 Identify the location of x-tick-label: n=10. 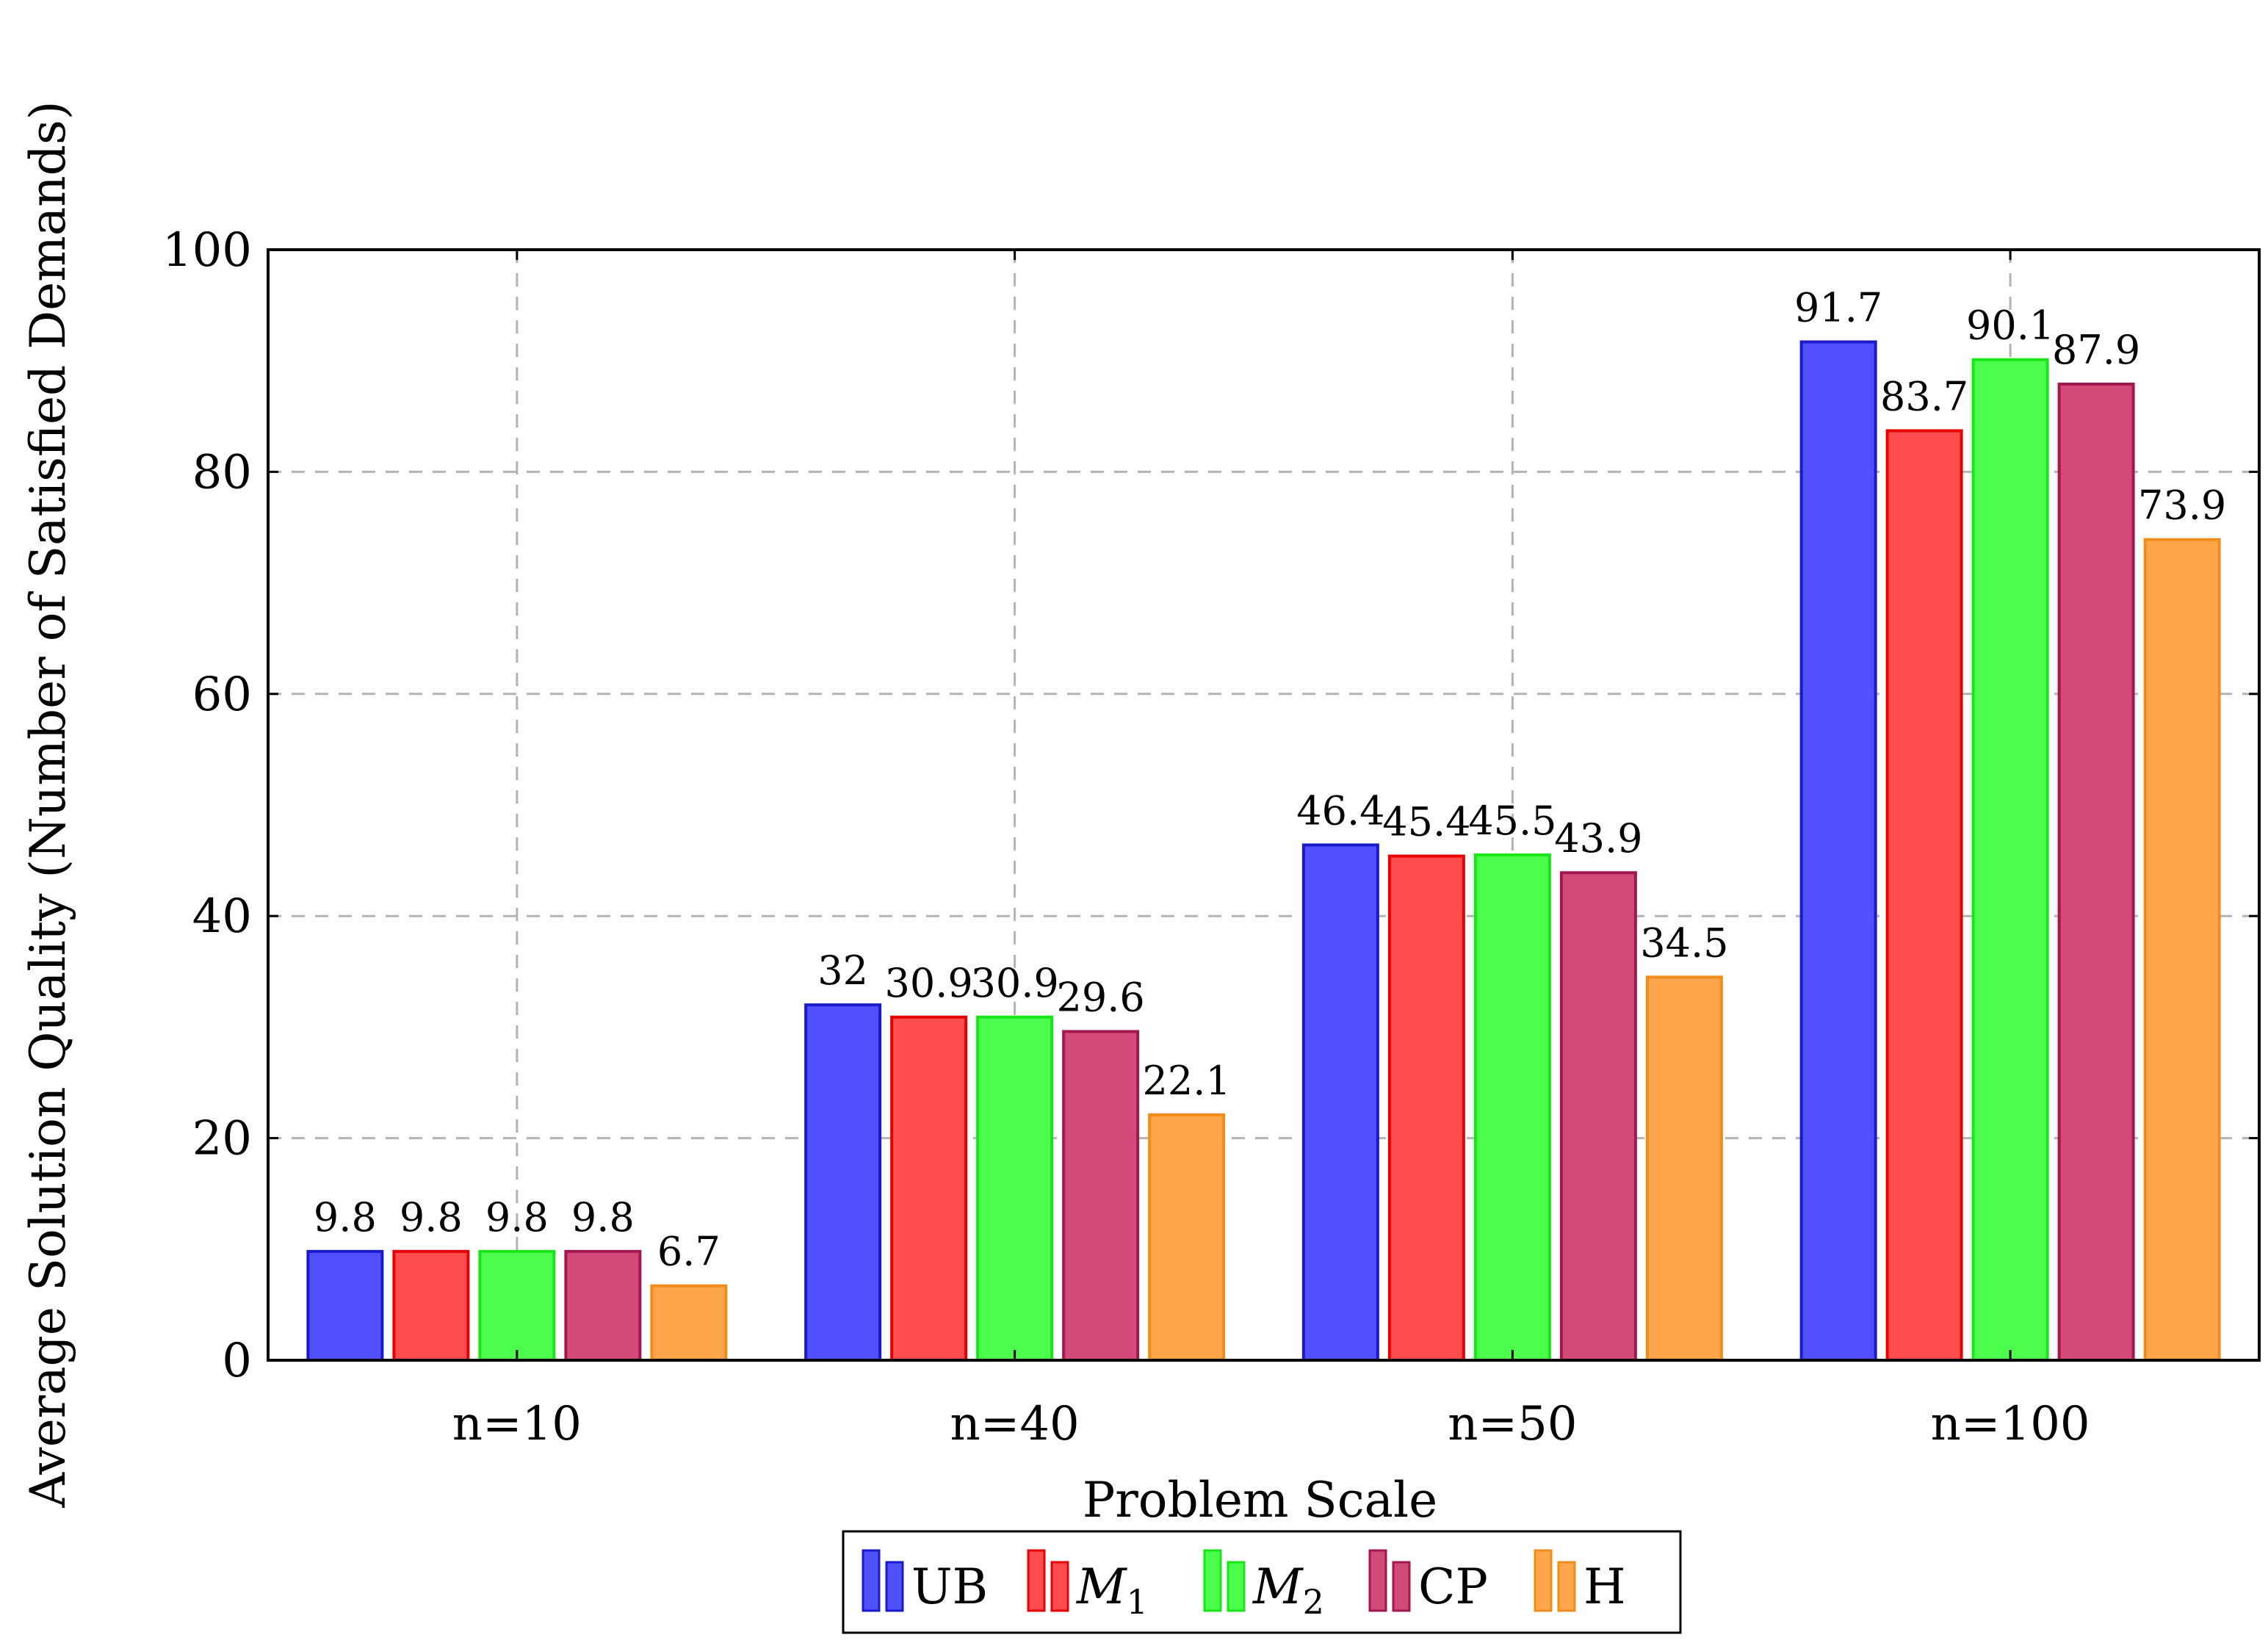
(517, 1424).